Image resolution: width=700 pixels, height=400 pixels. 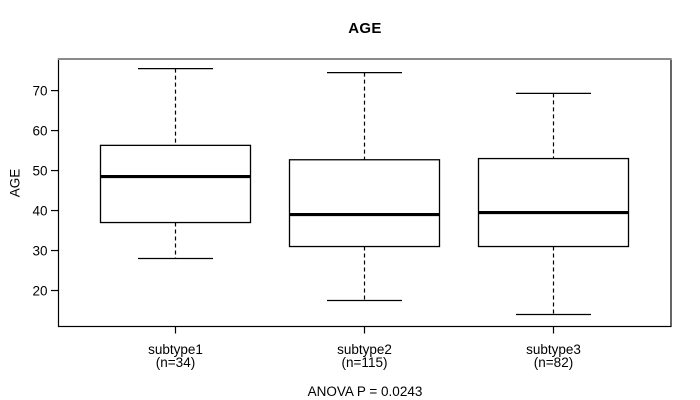 What do you see at coordinates (553, 362) in the screenshot?
I see `x-tick-sublabel: (n=82)` at bounding box center [553, 362].